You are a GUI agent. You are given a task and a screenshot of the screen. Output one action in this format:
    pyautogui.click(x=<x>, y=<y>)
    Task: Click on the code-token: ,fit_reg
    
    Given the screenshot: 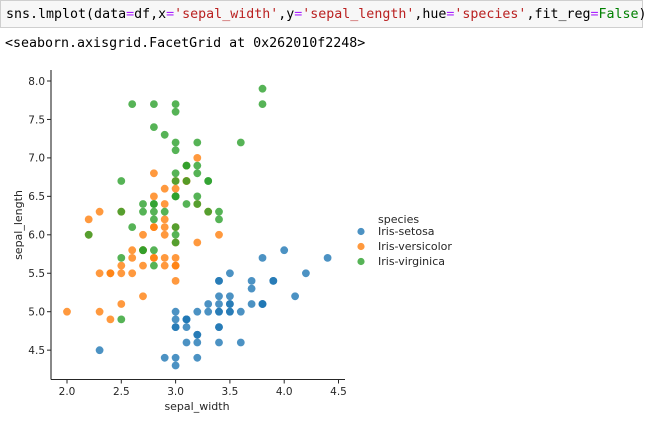 What is the action you would take?
    pyautogui.click(x=558, y=14)
    